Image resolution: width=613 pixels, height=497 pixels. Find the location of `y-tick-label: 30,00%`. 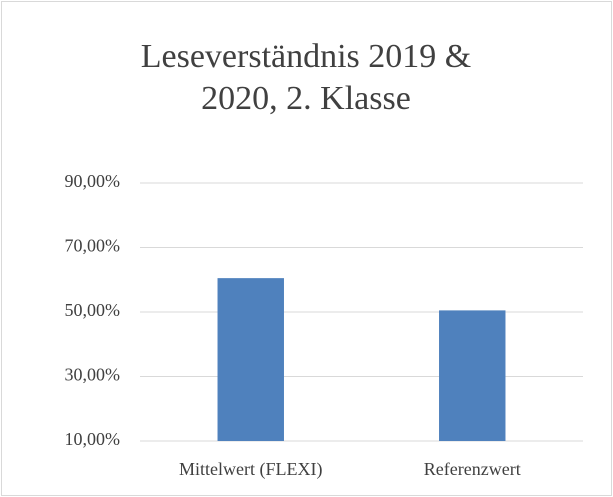

y-tick-label: 30,00% is located at coordinates (93, 375).